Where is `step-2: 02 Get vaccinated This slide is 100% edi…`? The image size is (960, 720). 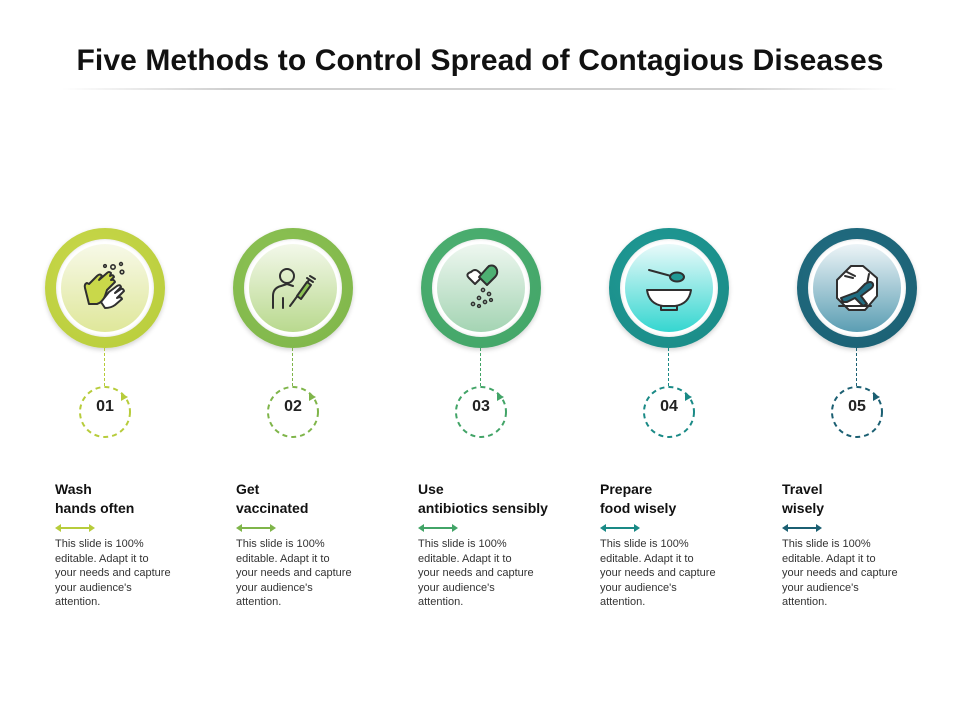 step-2: 02 Get vaccinated This slide is 100% edi… is located at coordinates (293, 360).